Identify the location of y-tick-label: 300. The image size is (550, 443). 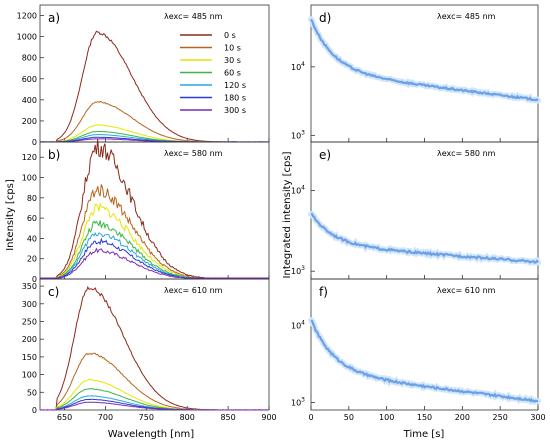
(29, 304).